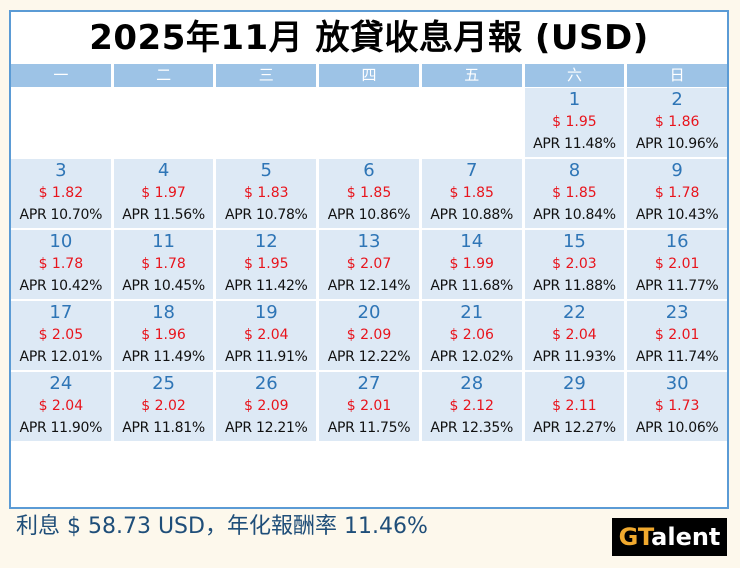 The height and width of the screenshot is (568, 740). Describe the element at coordinates (369, 38) in the screenshot. I see `page-title: 2025年11月 放貸收息月報 (USD)` at that location.